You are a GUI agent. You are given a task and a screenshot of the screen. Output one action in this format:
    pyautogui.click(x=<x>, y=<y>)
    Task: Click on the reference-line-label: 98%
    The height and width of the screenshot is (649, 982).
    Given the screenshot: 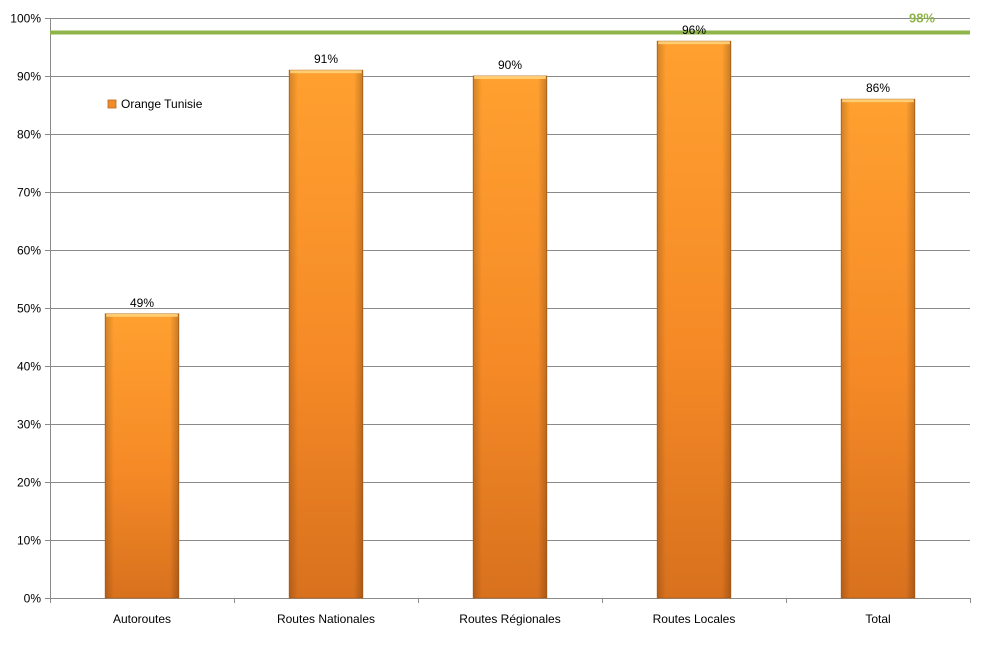 What is the action you would take?
    pyautogui.click(x=922, y=18)
    